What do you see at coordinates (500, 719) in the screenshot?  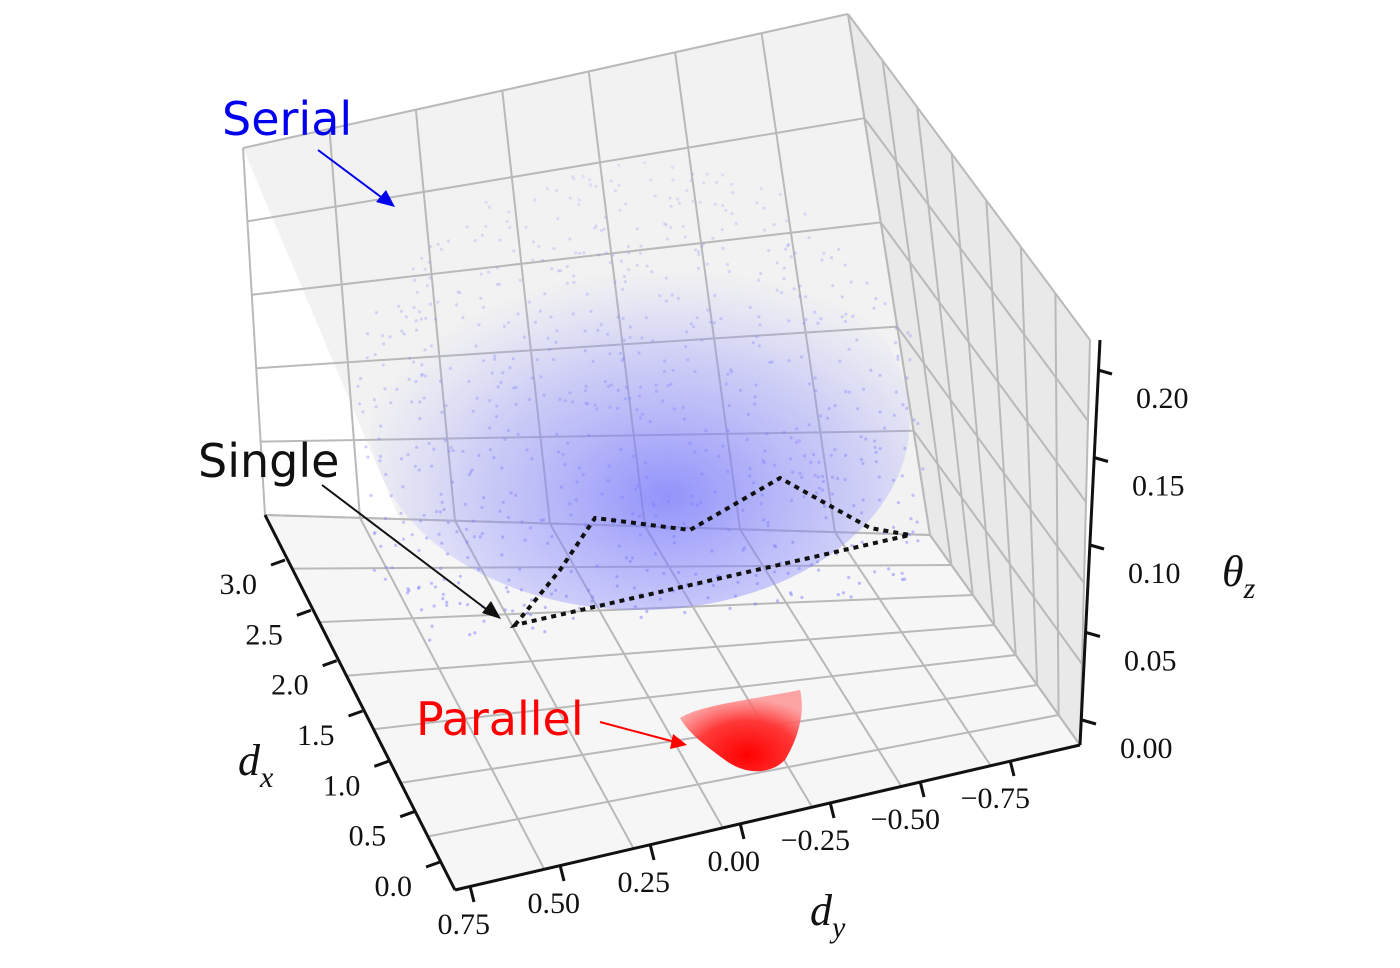 I see `parallel-annotation: Parallel` at bounding box center [500, 719].